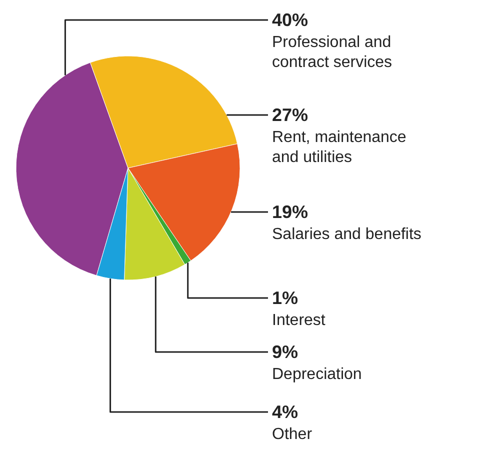  Describe the element at coordinates (290, 212) in the screenshot. I see `data-label: 19%` at that location.